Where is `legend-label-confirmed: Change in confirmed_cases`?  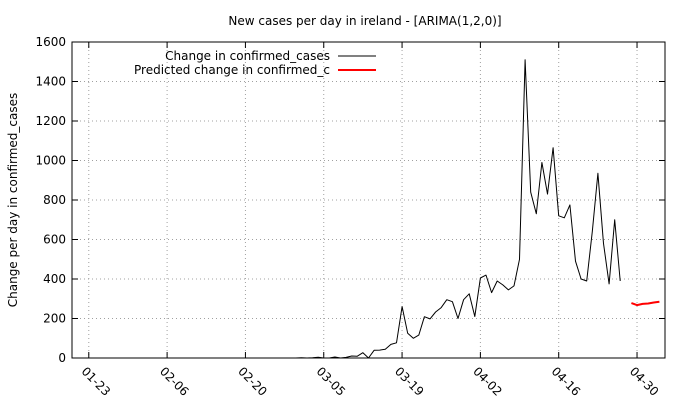
legend-label-confirmed: Change in confirmed_cases is located at coordinates (247, 56).